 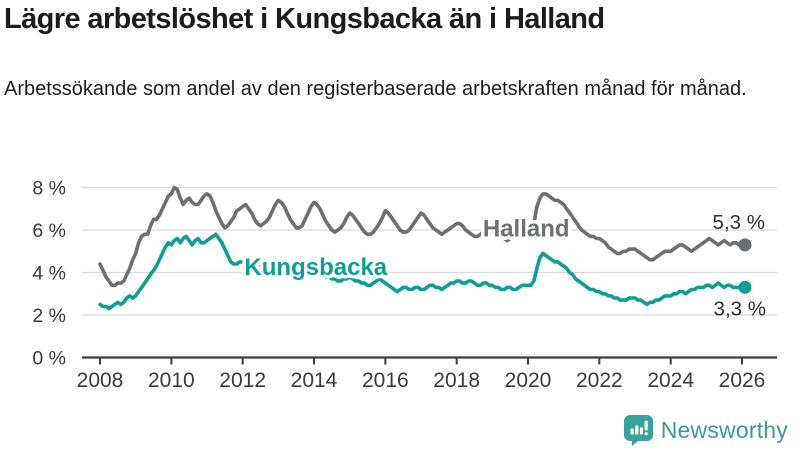 I want to click on logo-exclamation-dot, so click(x=646, y=434).